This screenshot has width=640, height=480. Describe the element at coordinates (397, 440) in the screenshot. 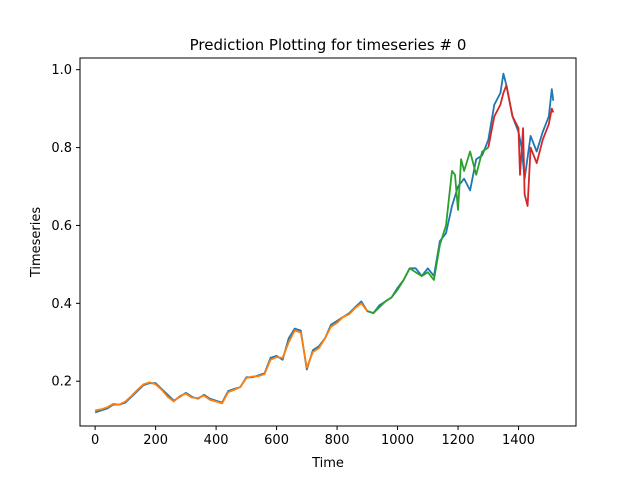

I see `x-tick-label: 1000` at that location.